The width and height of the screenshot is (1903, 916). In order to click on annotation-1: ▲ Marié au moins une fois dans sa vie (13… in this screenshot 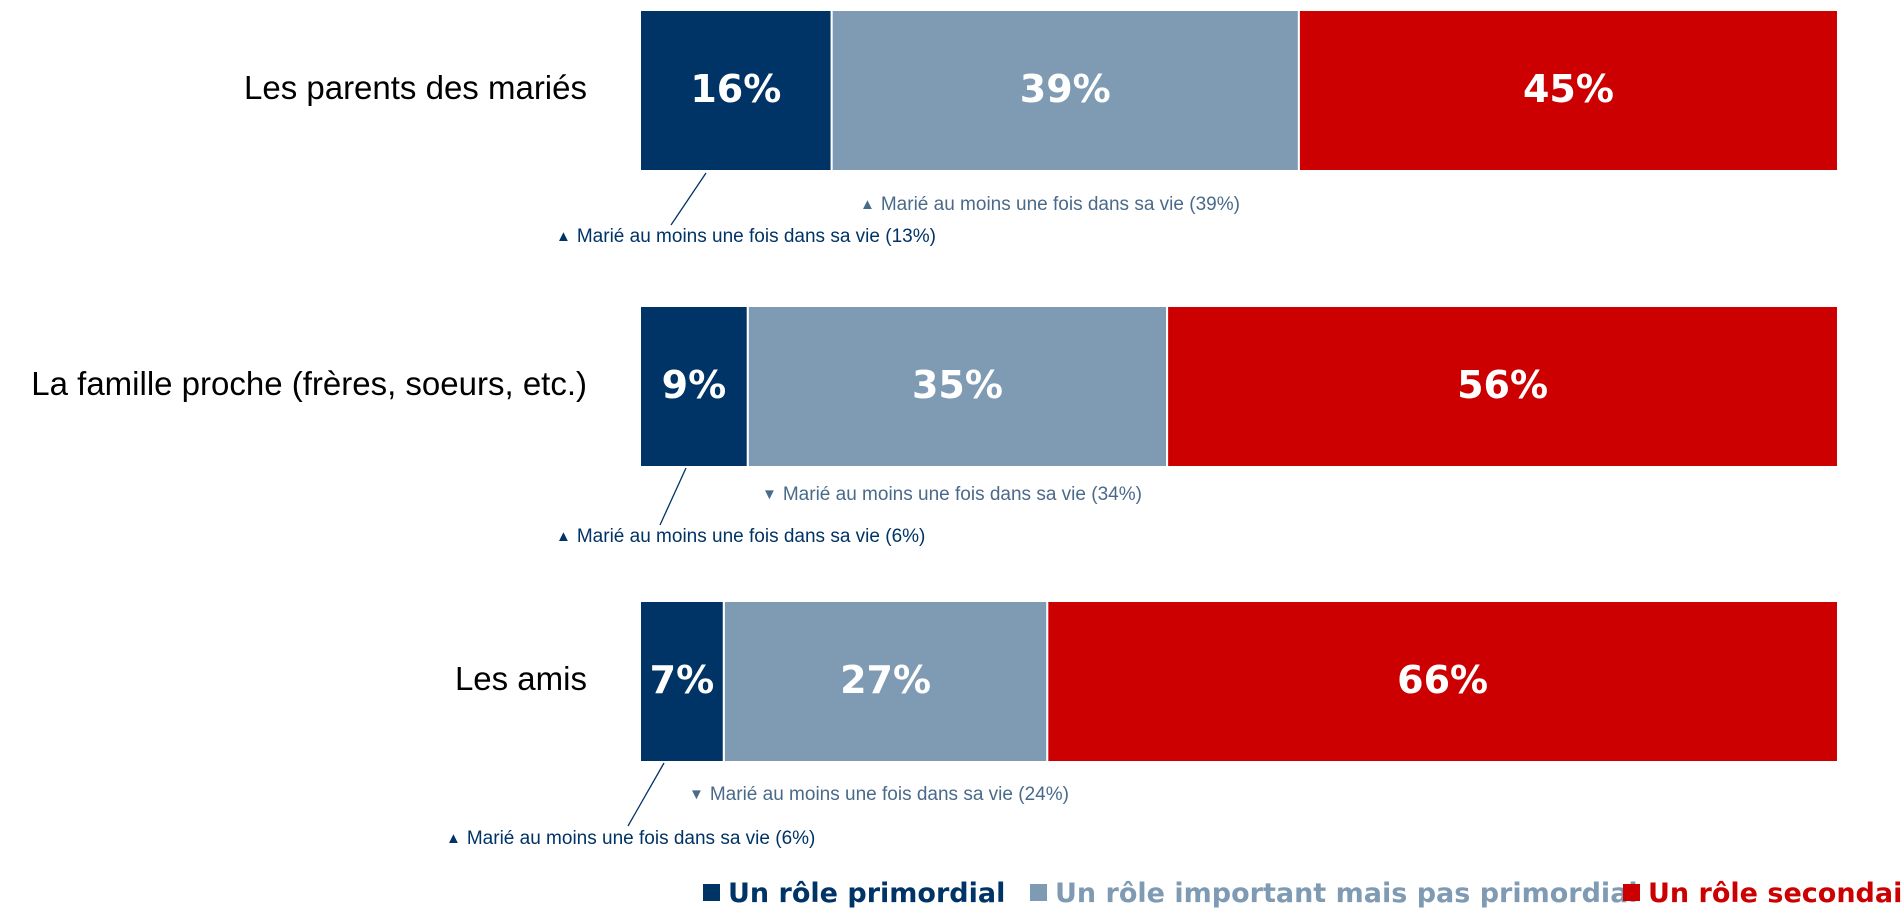, I will do `click(746, 236)`.